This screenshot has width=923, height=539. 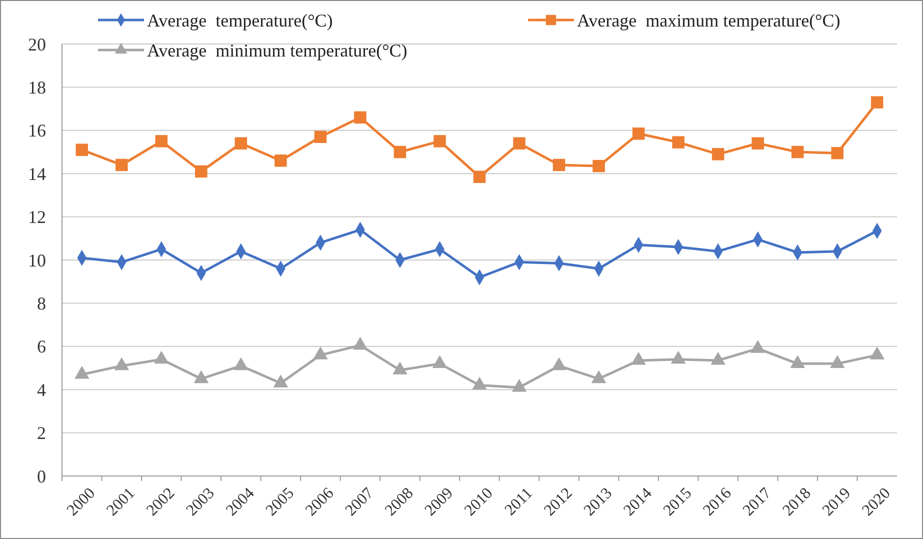 What do you see at coordinates (708, 20) in the screenshot?
I see `legend-label: Average maximum temperature(°C)` at bounding box center [708, 20].